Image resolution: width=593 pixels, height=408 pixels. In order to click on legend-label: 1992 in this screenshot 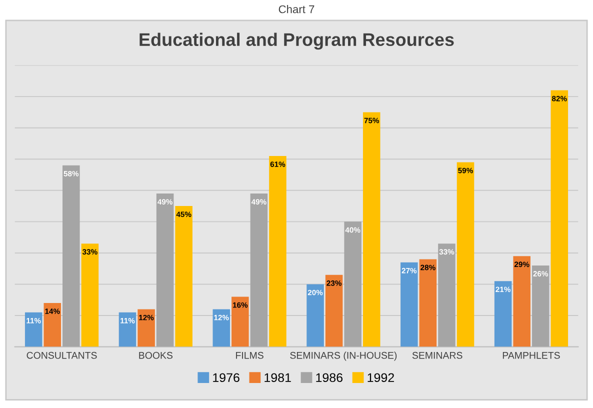, I will do `click(381, 377)`.